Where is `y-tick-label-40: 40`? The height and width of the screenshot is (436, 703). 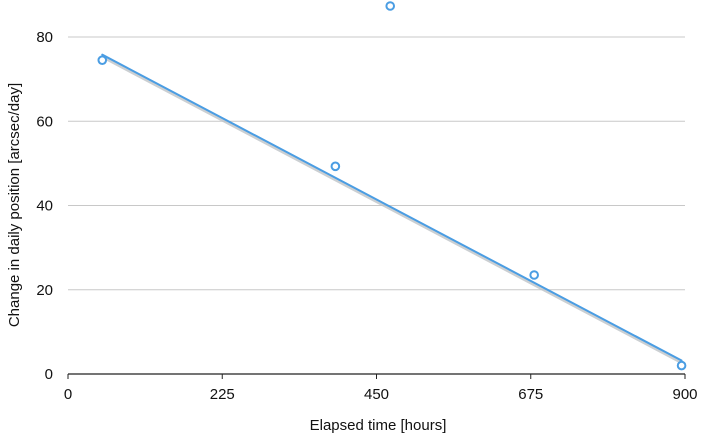 y-tick-label-40: 40 is located at coordinates (44, 206).